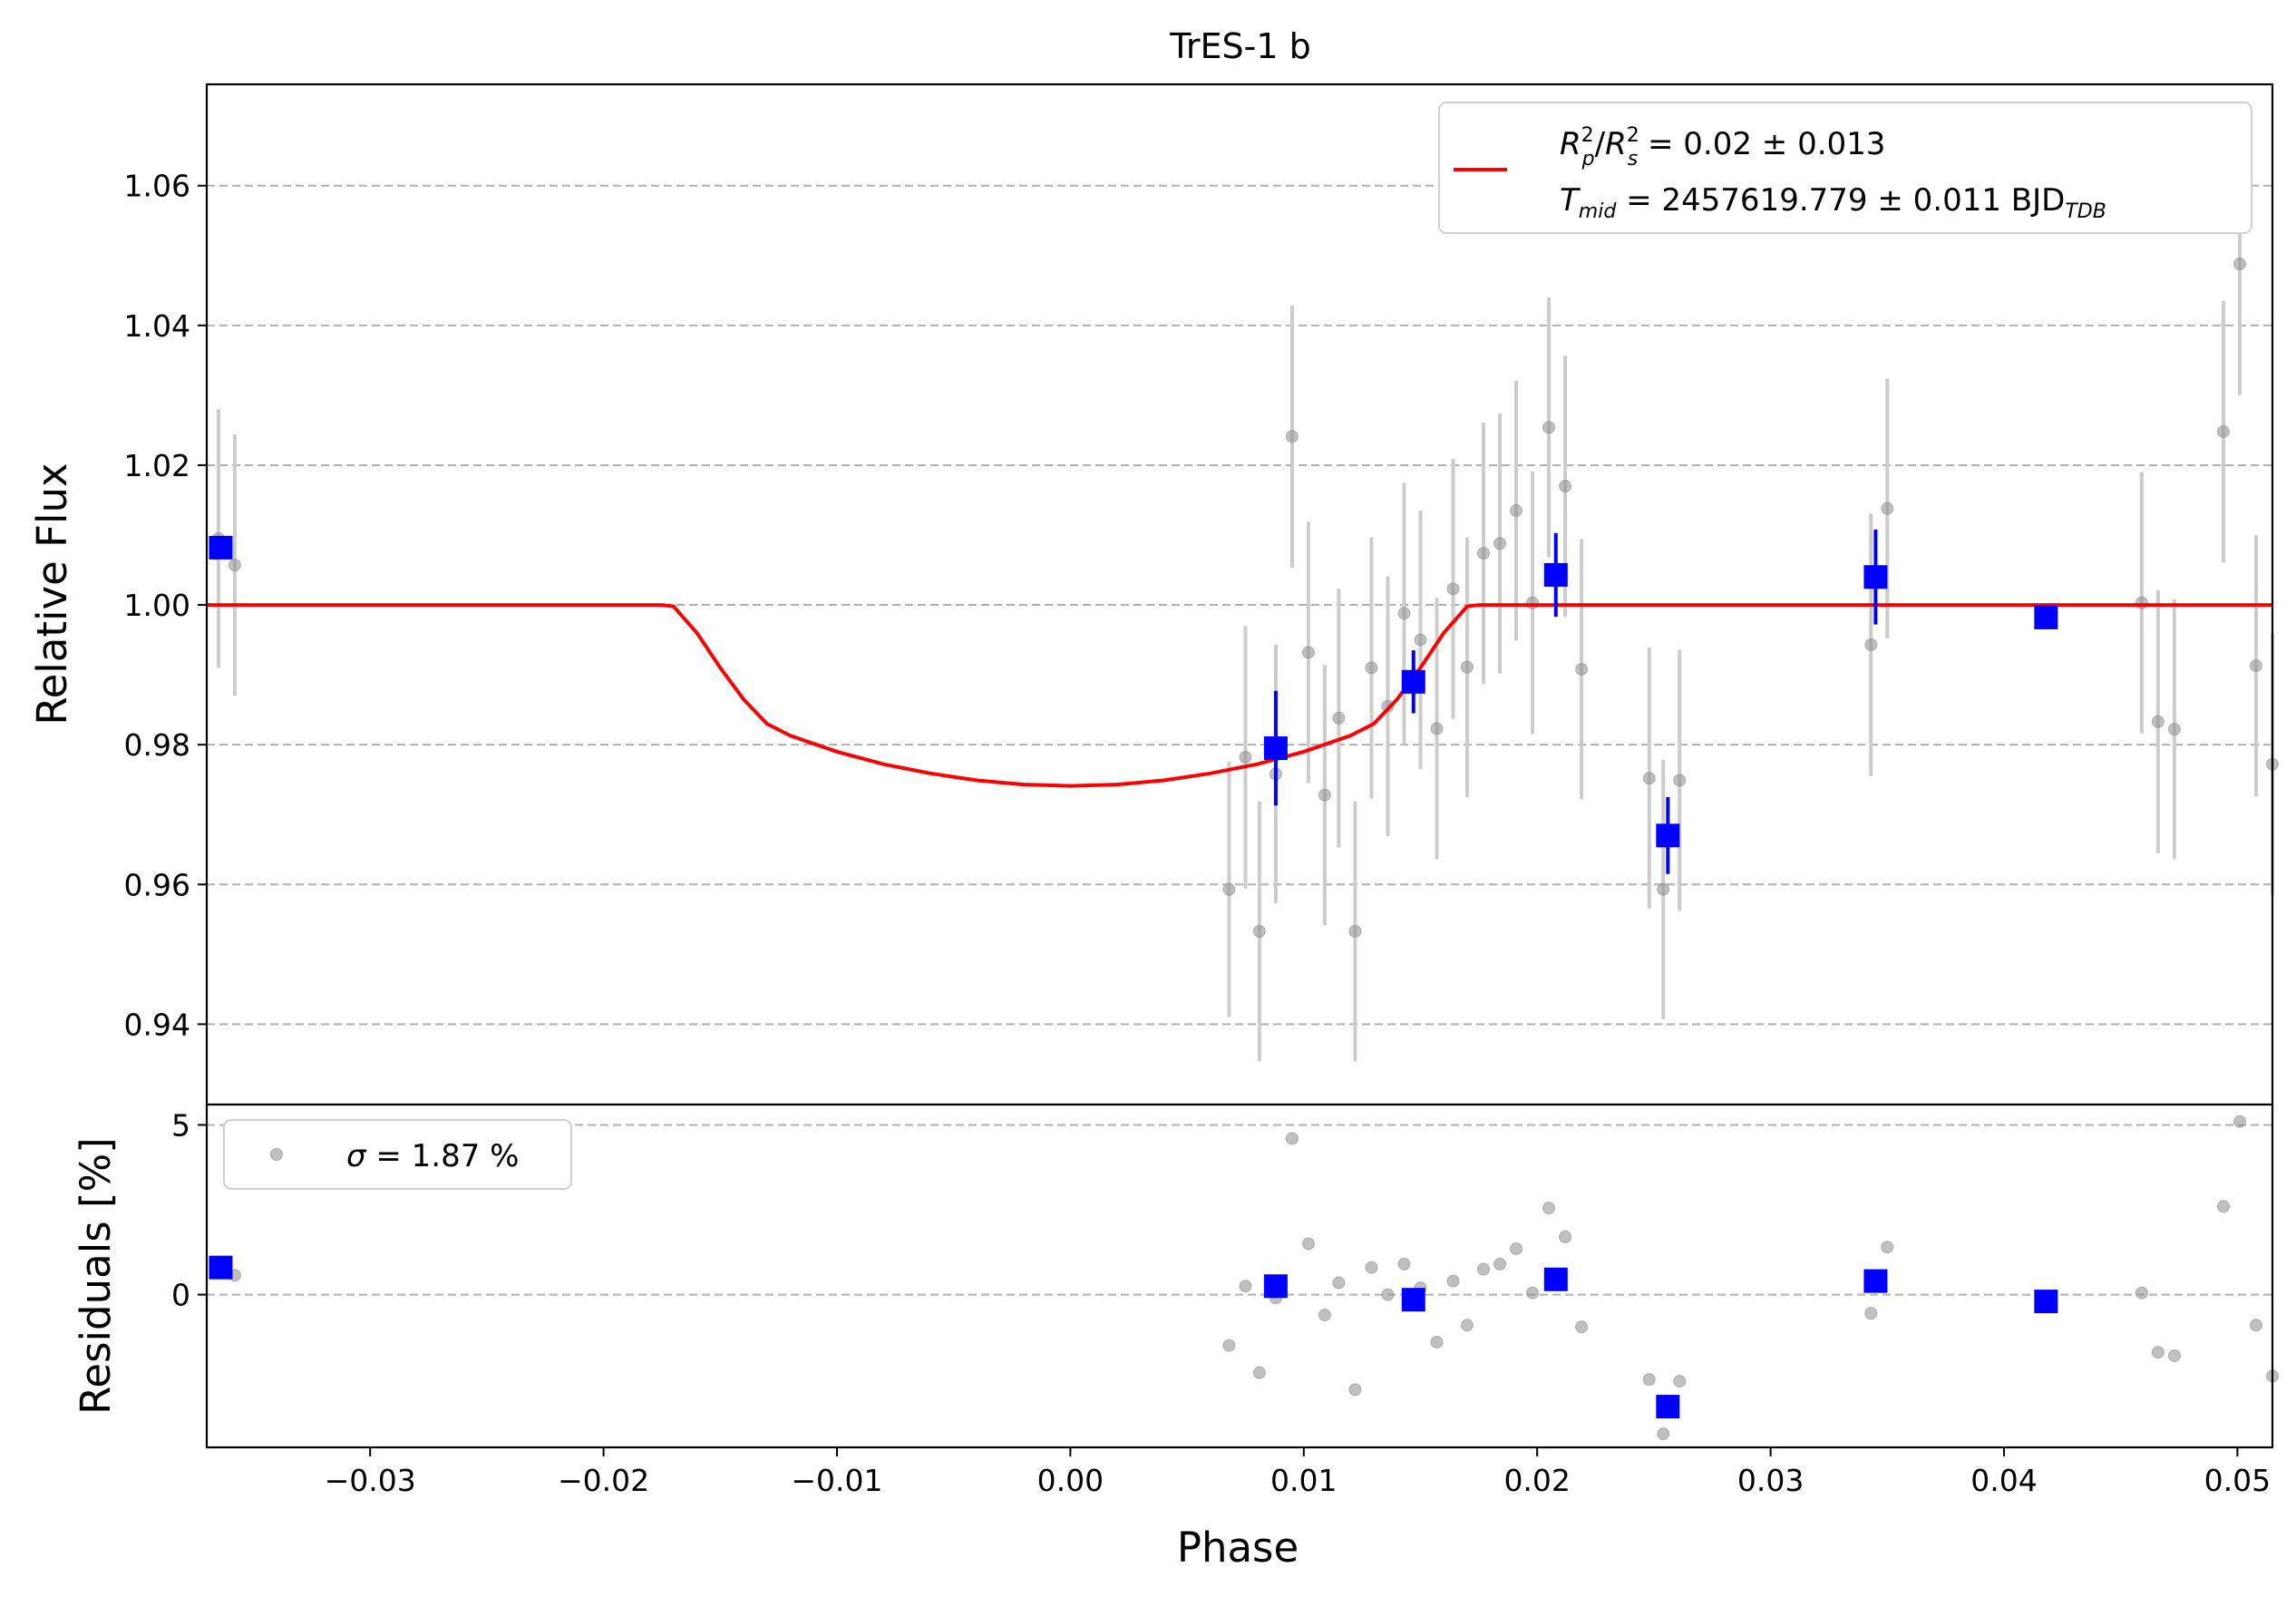 This screenshot has height=1597, width=2296. I want to click on legend-line-2: Tmid = 2457619.779 ± 0.011 BJDTDB, so click(1833, 202).